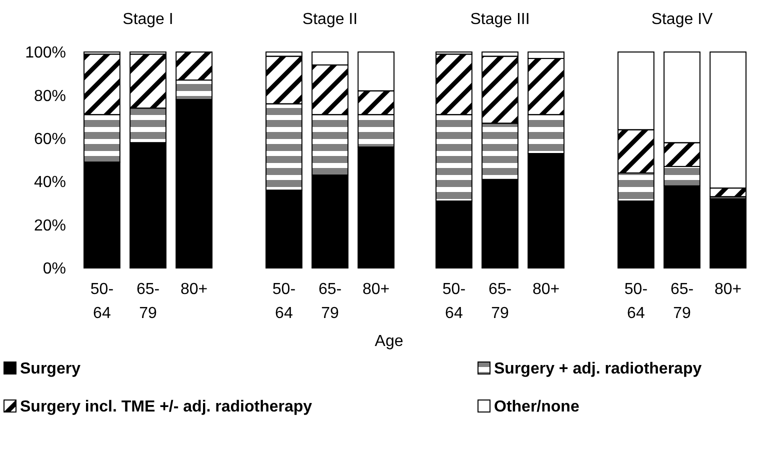  What do you see at coordinates (50, 225) in the screenshot?
I see `y-tick-label: 20%` at bounding box center [50, 225].